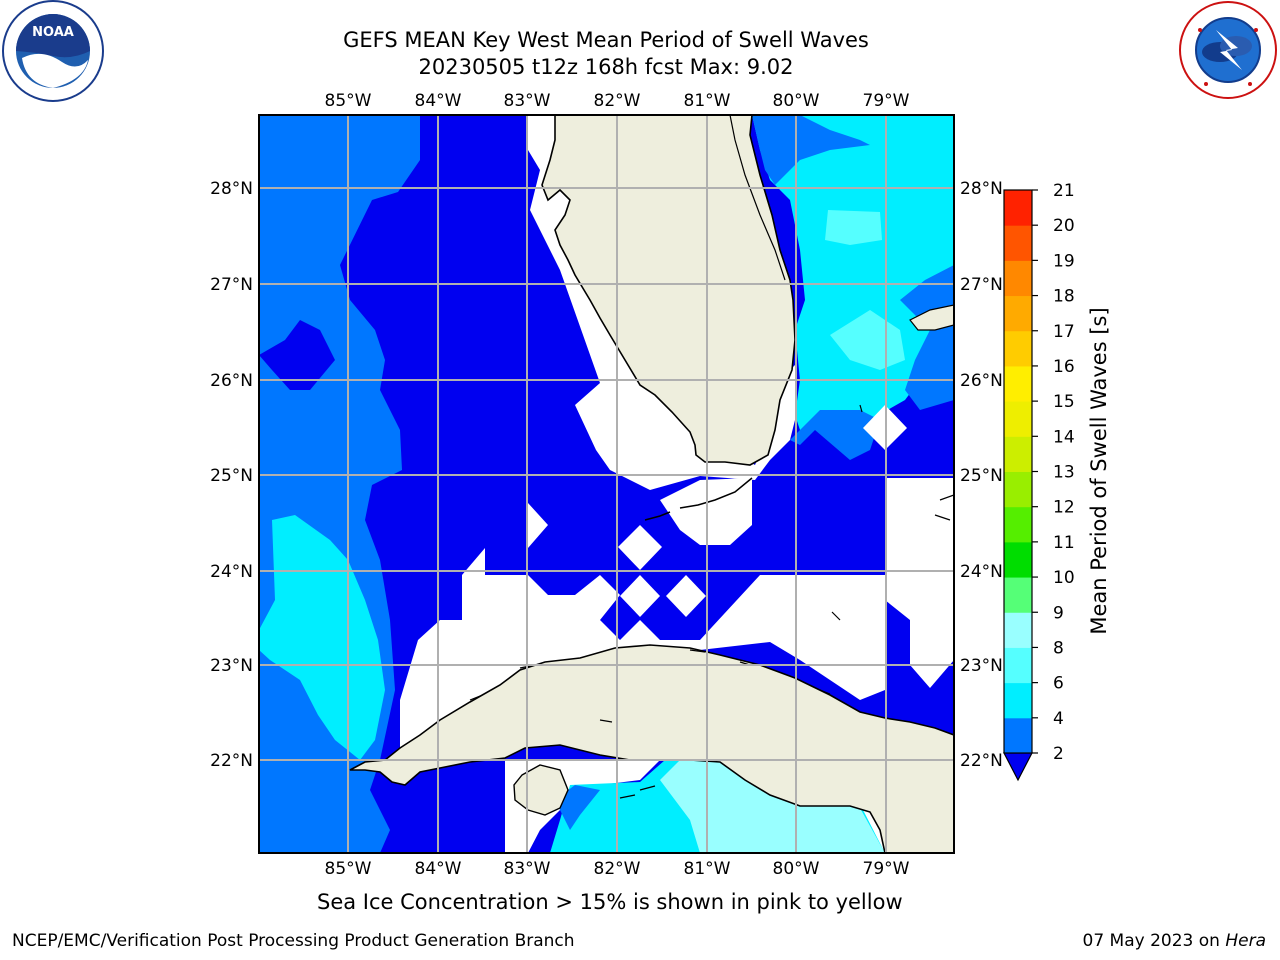 This screenshot has width=1280, height=960. I want to click on colorbar-label: Mean Period of Swell Waves [s], so click(1099, 470).